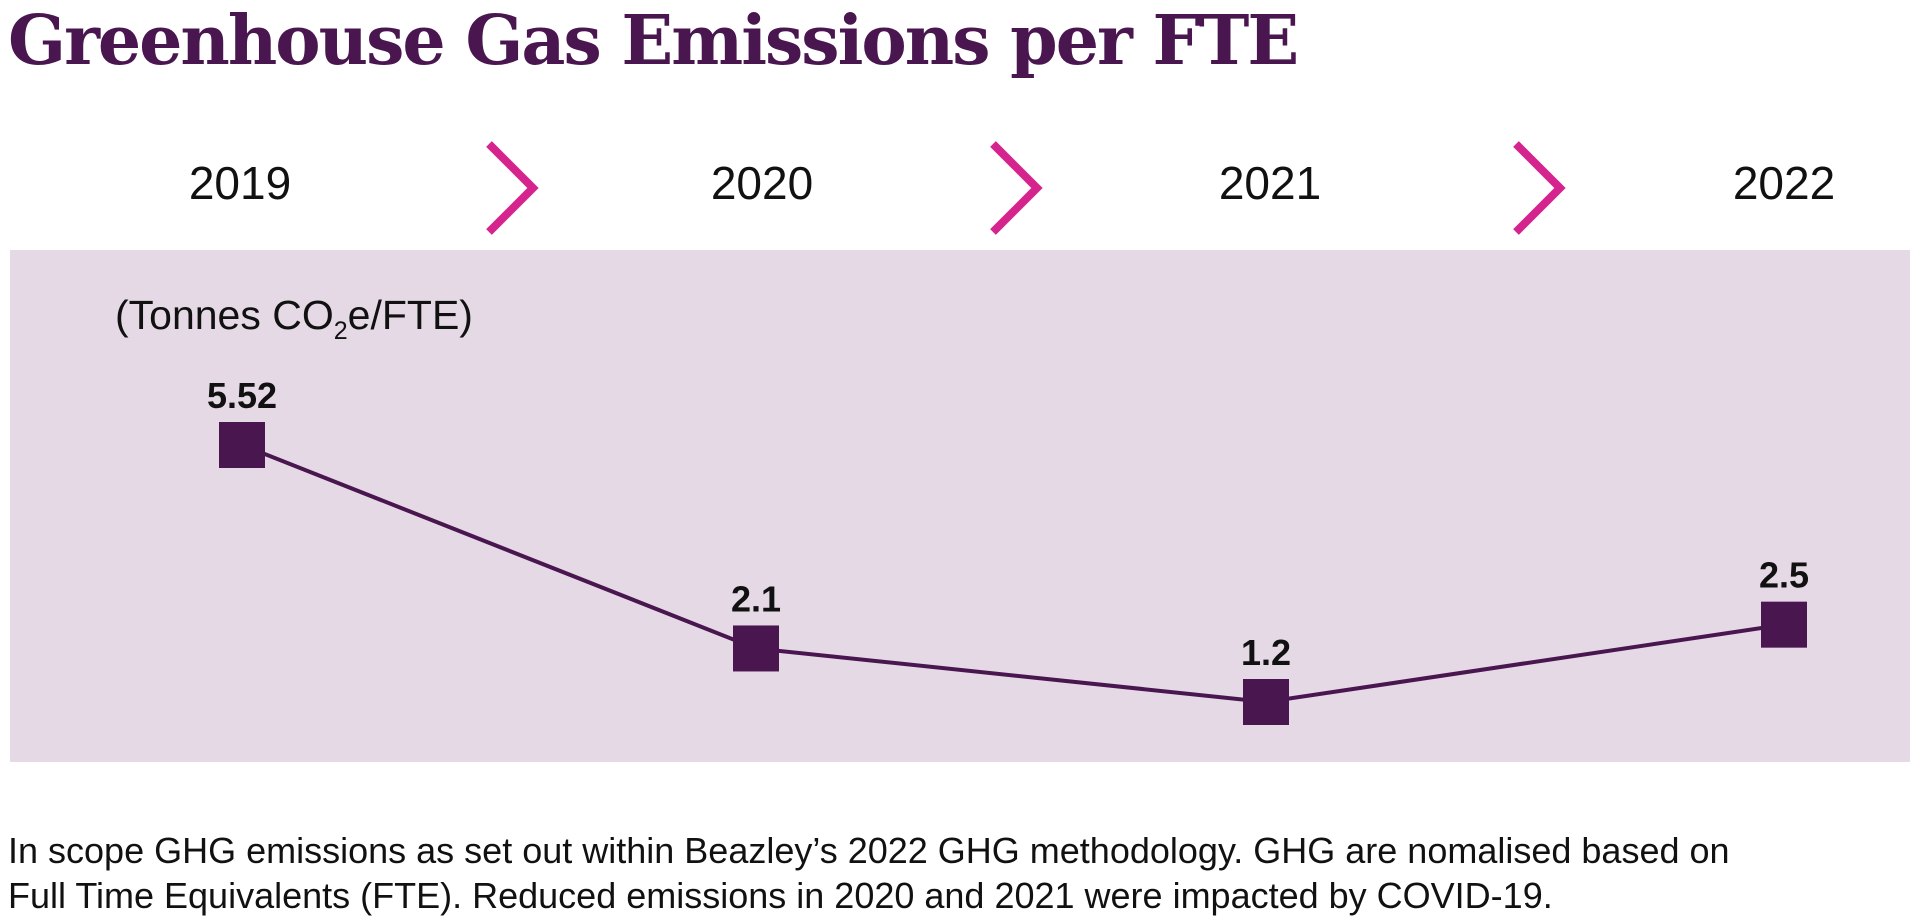  I want to click on year-header-row: 2019 2020 2021 2022, so click(960, 190).